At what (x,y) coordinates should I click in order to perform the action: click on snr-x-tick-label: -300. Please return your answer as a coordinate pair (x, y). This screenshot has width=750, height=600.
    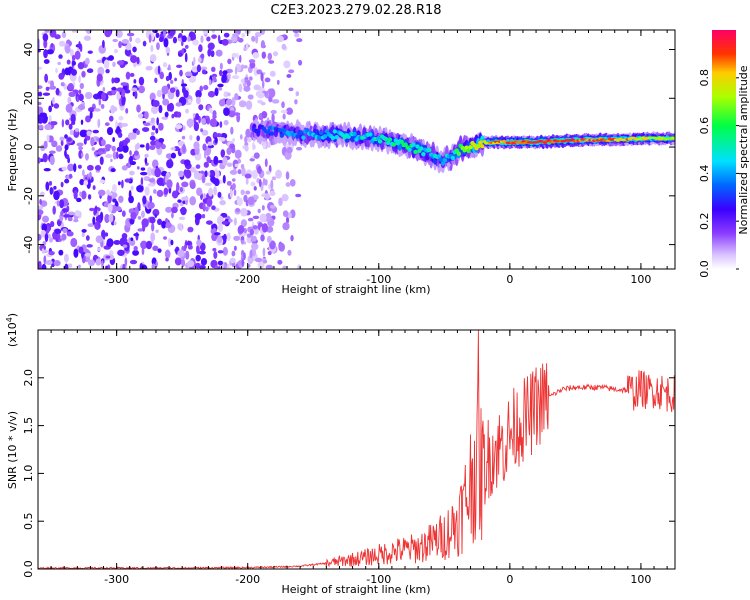
    Looking at the image, I should click on (116, 579).